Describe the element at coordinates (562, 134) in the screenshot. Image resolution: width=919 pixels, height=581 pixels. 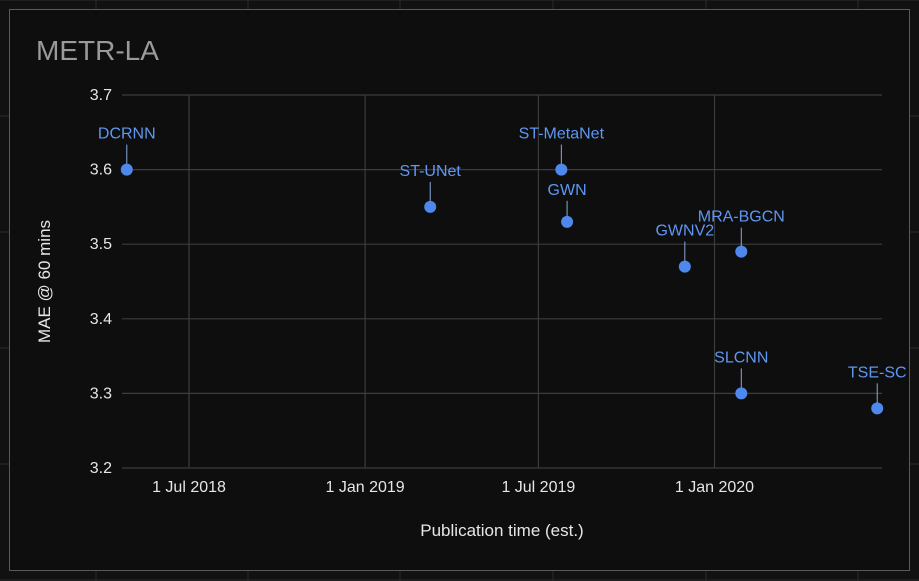
I see `point-label: ST-MetaNet` at that location.